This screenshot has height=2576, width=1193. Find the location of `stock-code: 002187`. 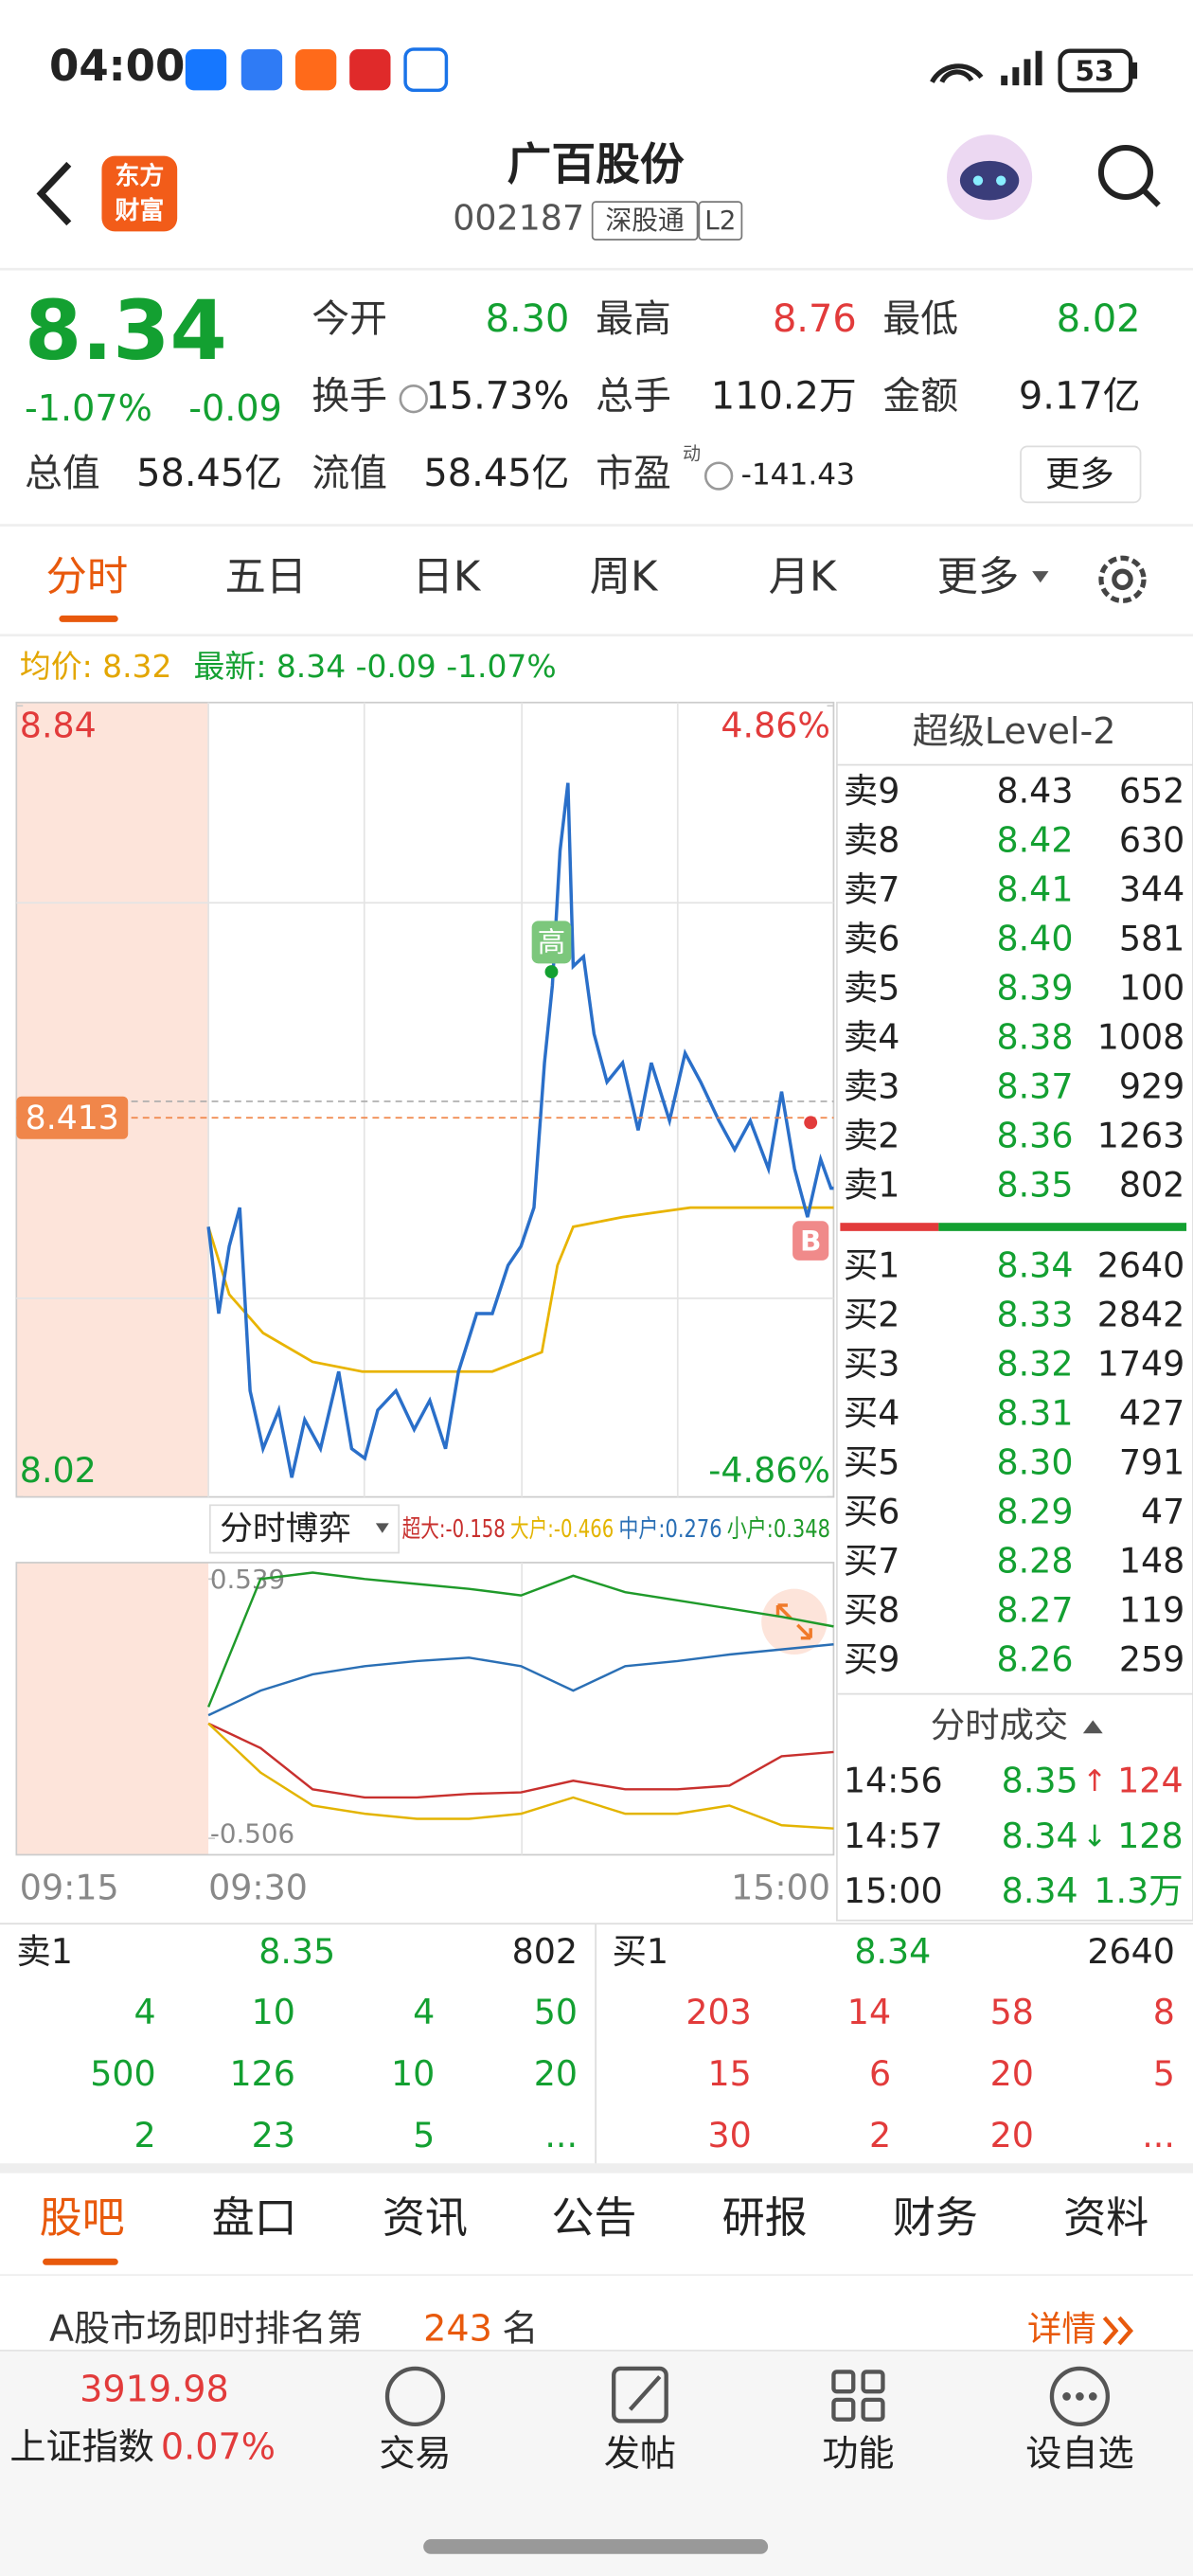

stock-code: 002187 is located at coordinates (518, 218).